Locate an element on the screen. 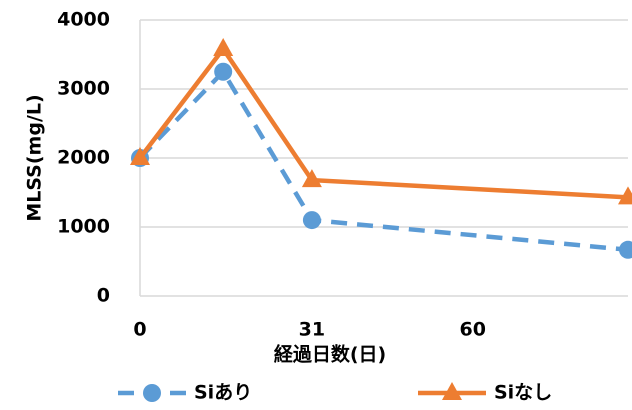 This screenshot has height=410, width=632. y-tick-label: 2000 is located at coordinates (83, 158).